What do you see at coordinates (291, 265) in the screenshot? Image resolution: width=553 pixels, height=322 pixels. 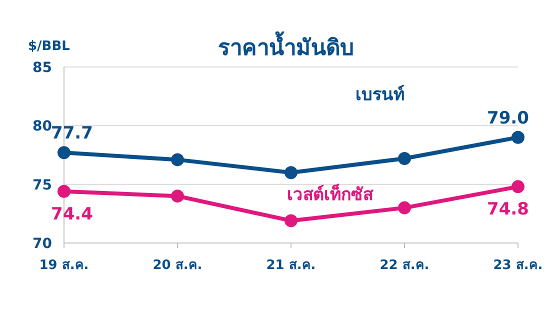 I see `x-tick-label: 21 ส.ค.` at bounding box center [291, 265].